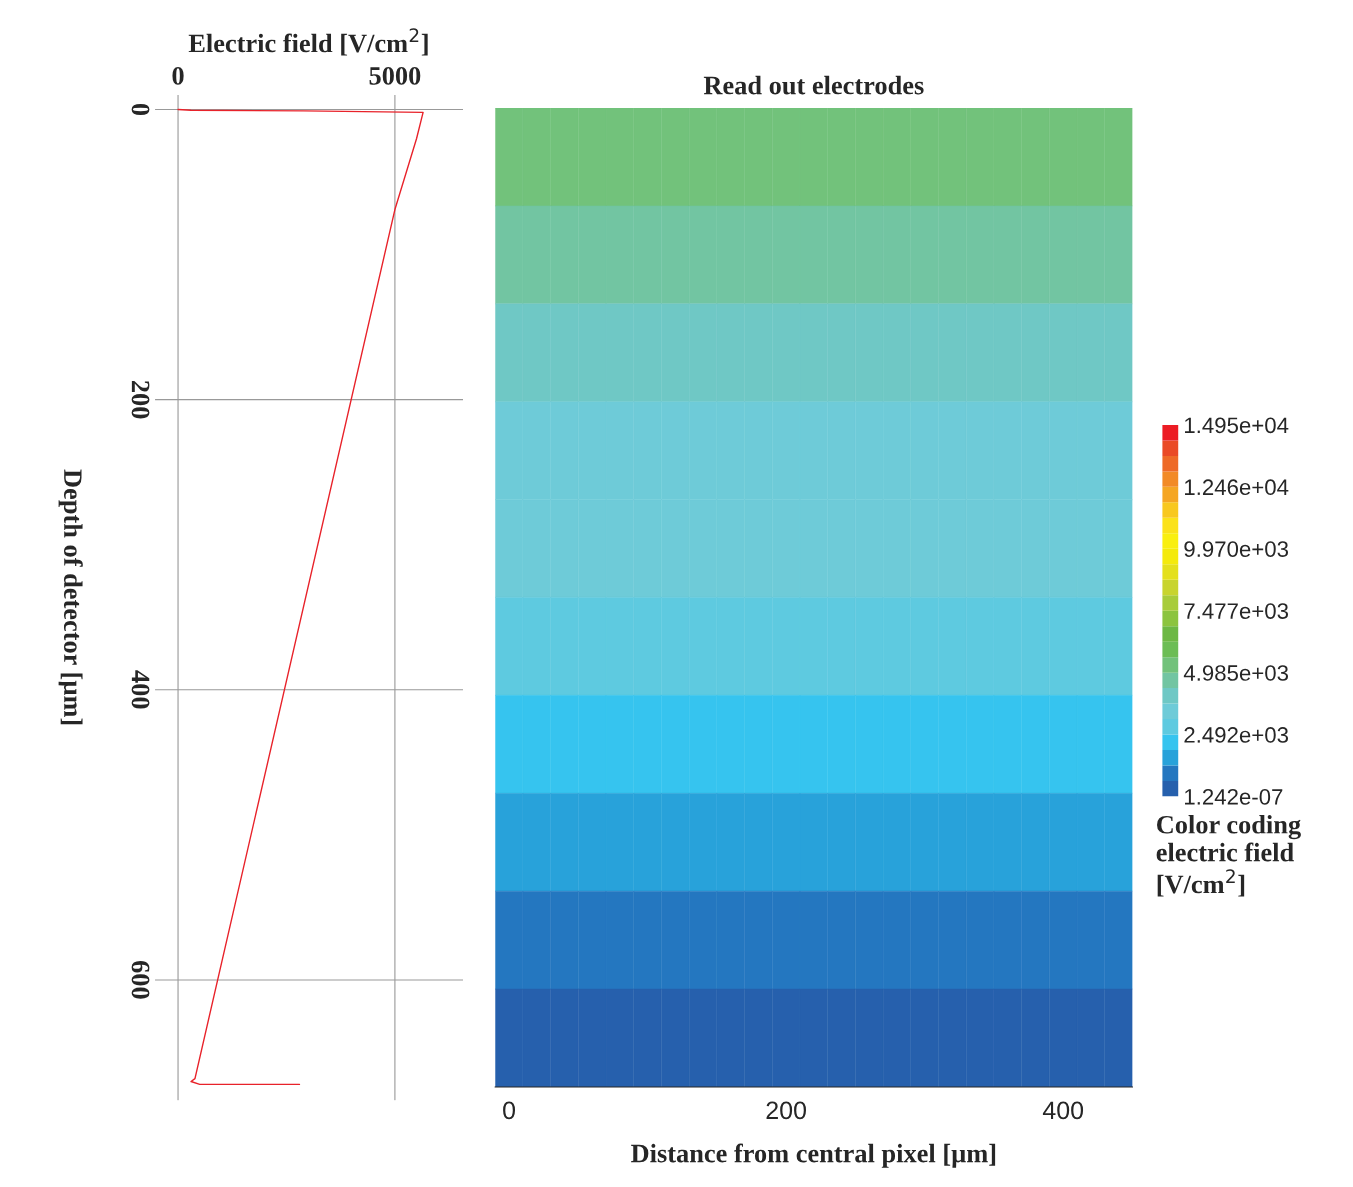  Describe the element at coordinates (1236, 549) in the screenshot. I see `color-bar-label: 9.970e+03` at that location.